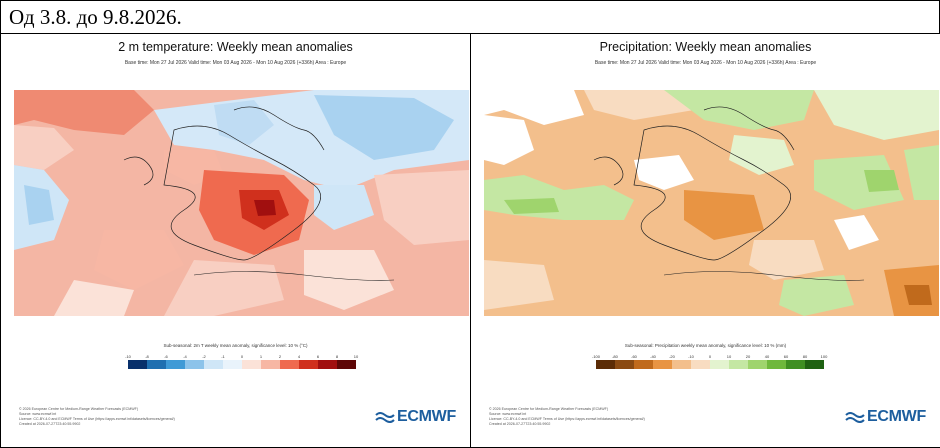 The width and height of the screenshot is (940, 448). Describe the element at coordinates (204, 356) in the screenshot. I see `colorbar-tick: -2` at that location.